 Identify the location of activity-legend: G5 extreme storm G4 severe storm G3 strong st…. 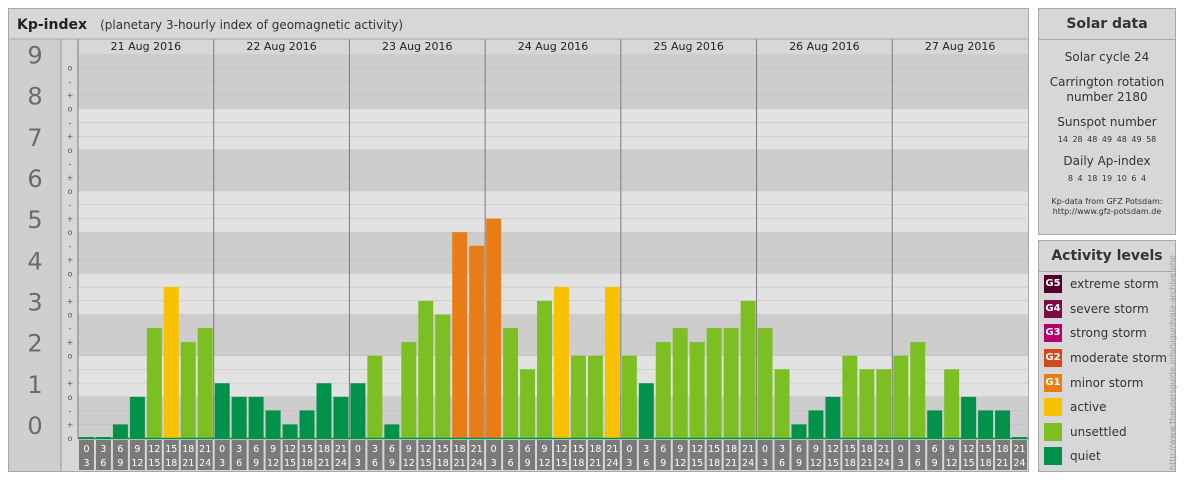
(1107, 370).